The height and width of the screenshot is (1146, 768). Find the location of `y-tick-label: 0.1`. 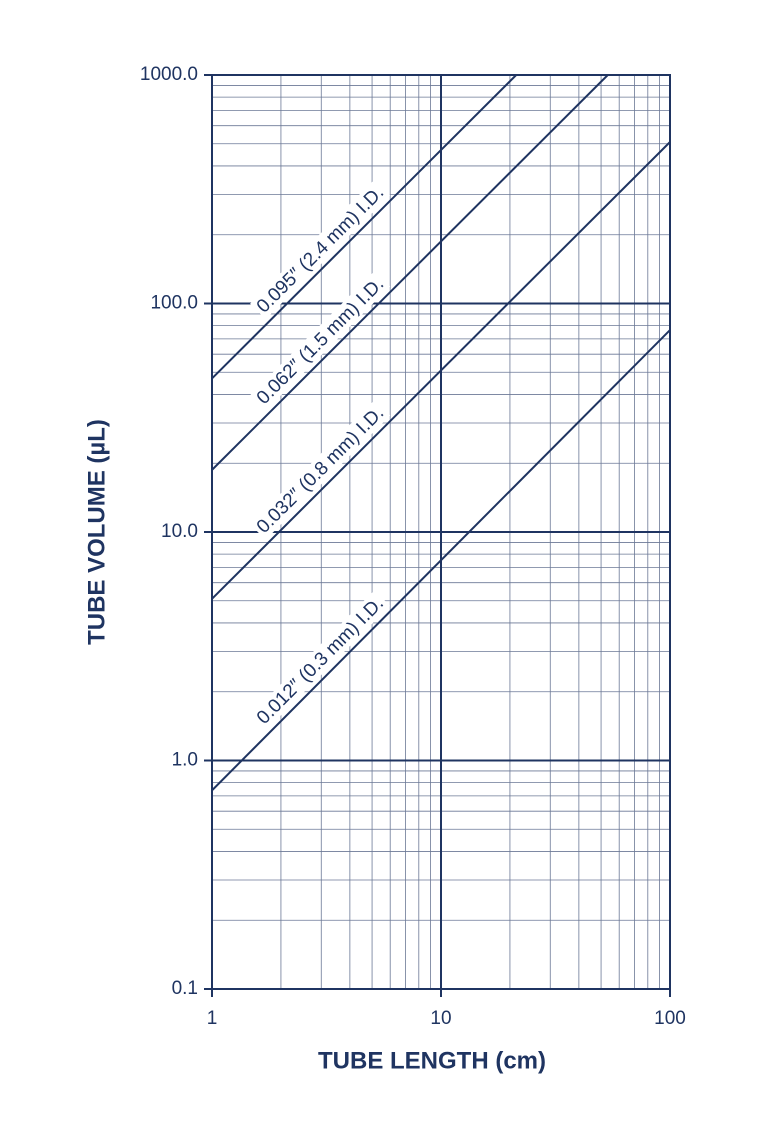

y-tick-label: 0.1 is located at coordinates (185, 988).